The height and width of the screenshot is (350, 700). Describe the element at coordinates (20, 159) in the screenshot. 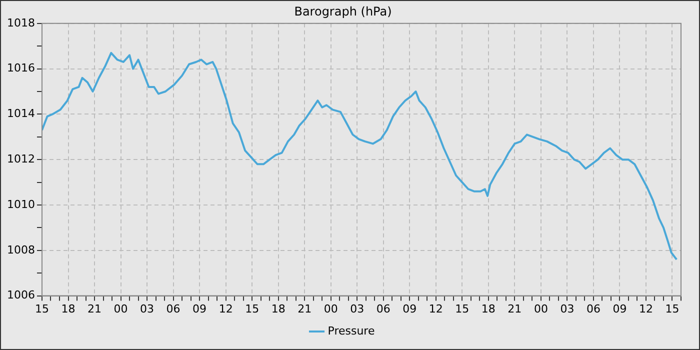

I see `y-tick-label: 1012` at that location.